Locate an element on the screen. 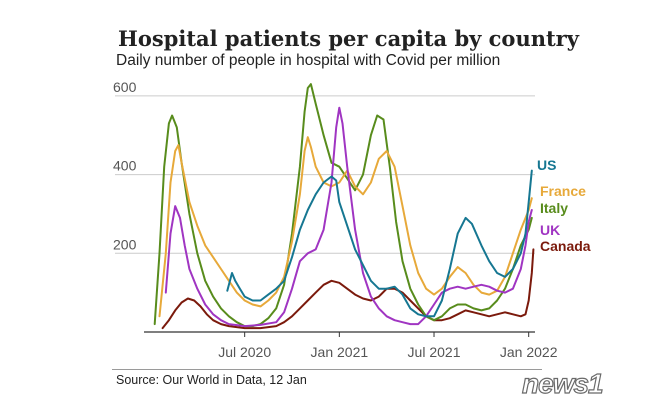 The image size is (658, 417). legend-label-france: France is located at coordinates (563, 191).